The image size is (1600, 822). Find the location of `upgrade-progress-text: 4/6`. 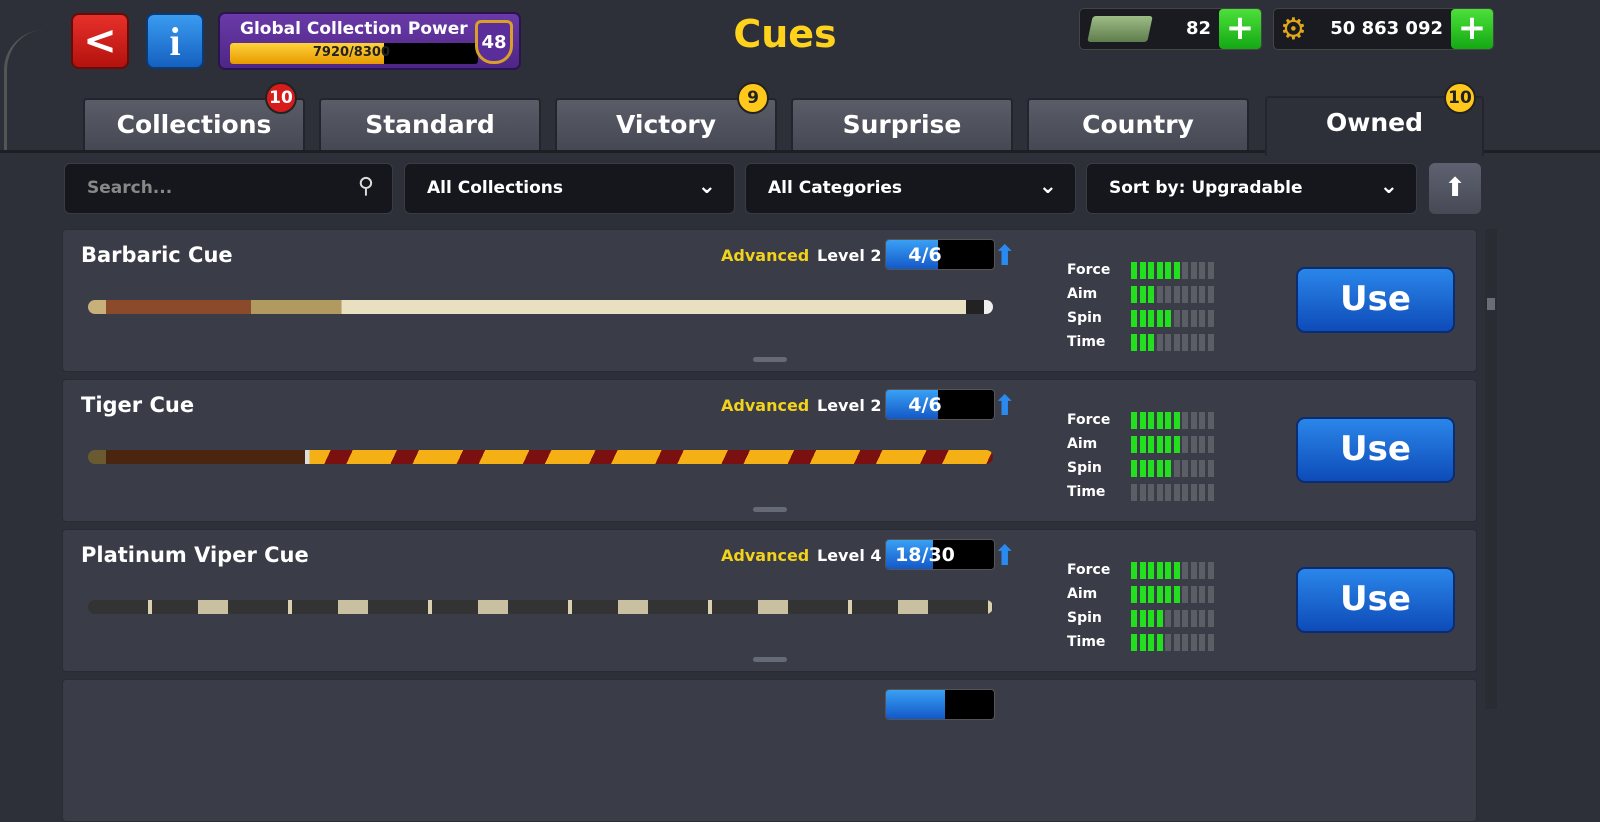

upgrade-progress-text: 4/6 is located at coordinates (925, 405).